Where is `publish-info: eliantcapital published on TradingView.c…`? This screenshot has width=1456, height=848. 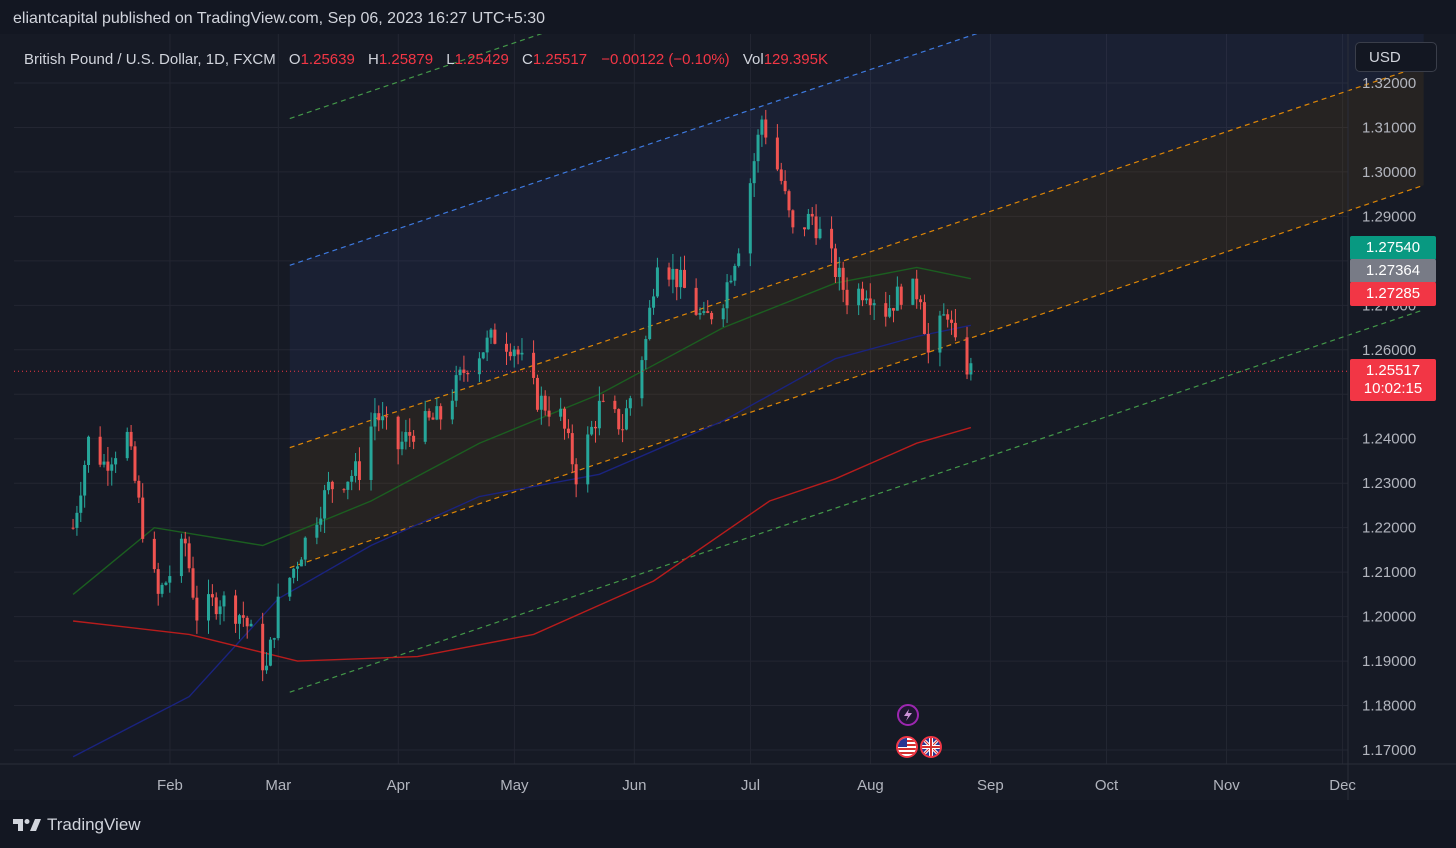 publish-info: eliantcapital published on TradingView.c… is located at coordinates (279, 18).